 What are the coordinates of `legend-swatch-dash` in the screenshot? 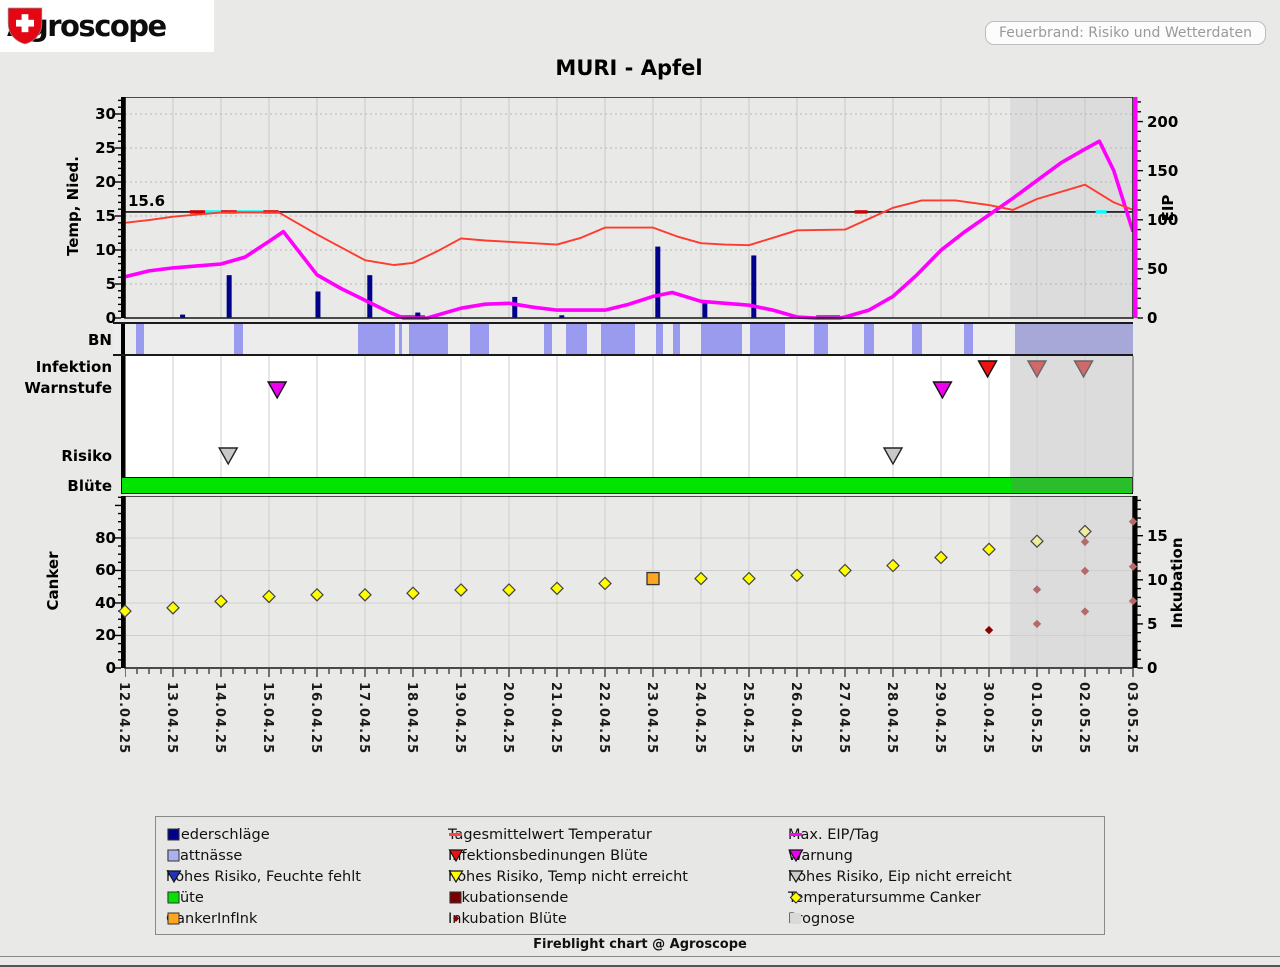 It's located at (455, 834).